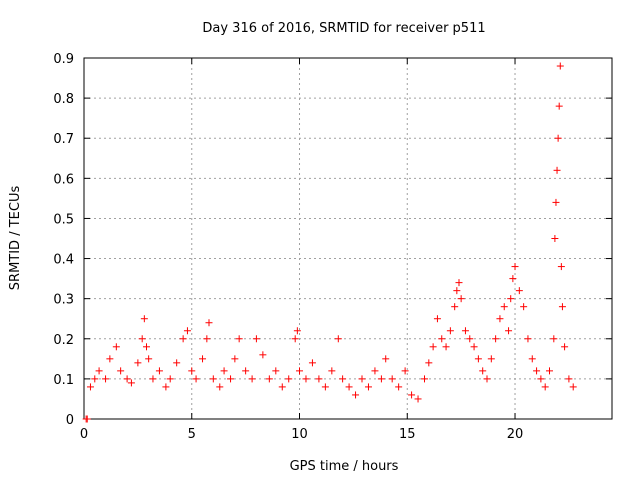 The height and width of the screenshot is (480, 640). I want to click on x-tick-label: 15, so click(407, 434).